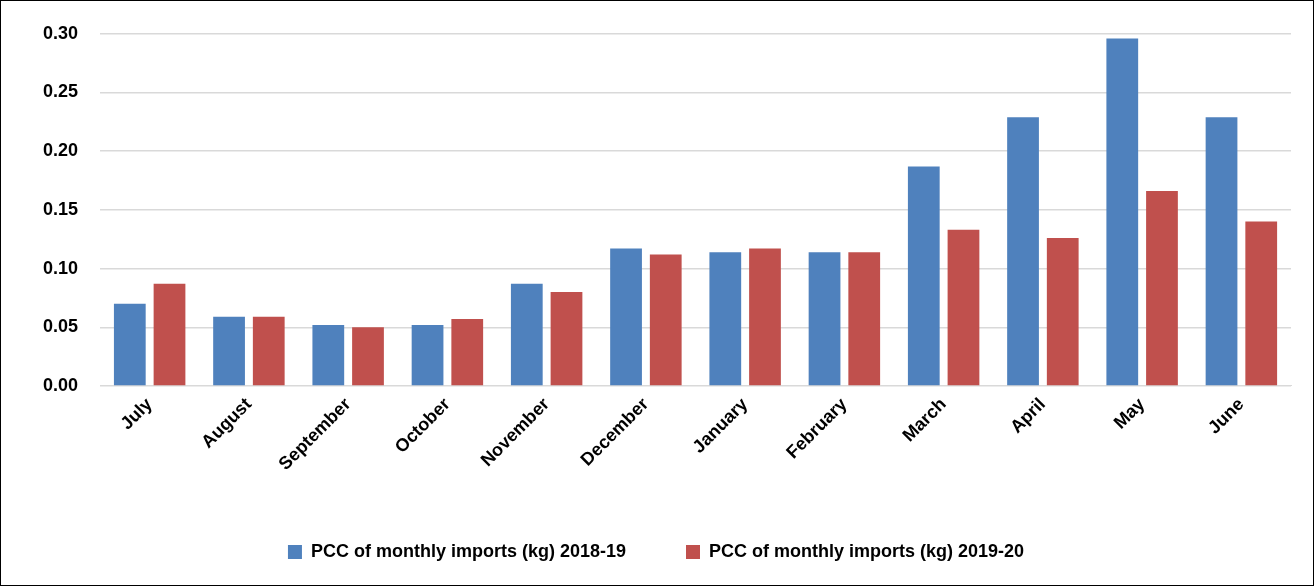 This screenshot has width=1314, height=586. Describe the element at coordinates (867, 550) in the screenshot. I see `legend-label: PCC of monthly imports (kg) 2019-20` at that location.